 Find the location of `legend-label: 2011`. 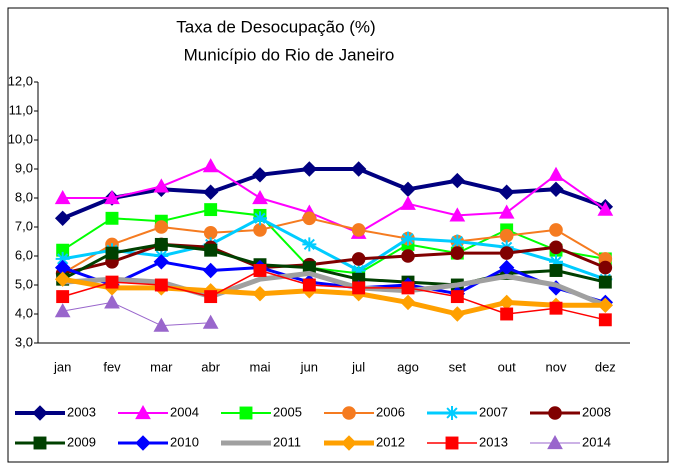

legend-label: 2011 is located at coordinates (287, 441).